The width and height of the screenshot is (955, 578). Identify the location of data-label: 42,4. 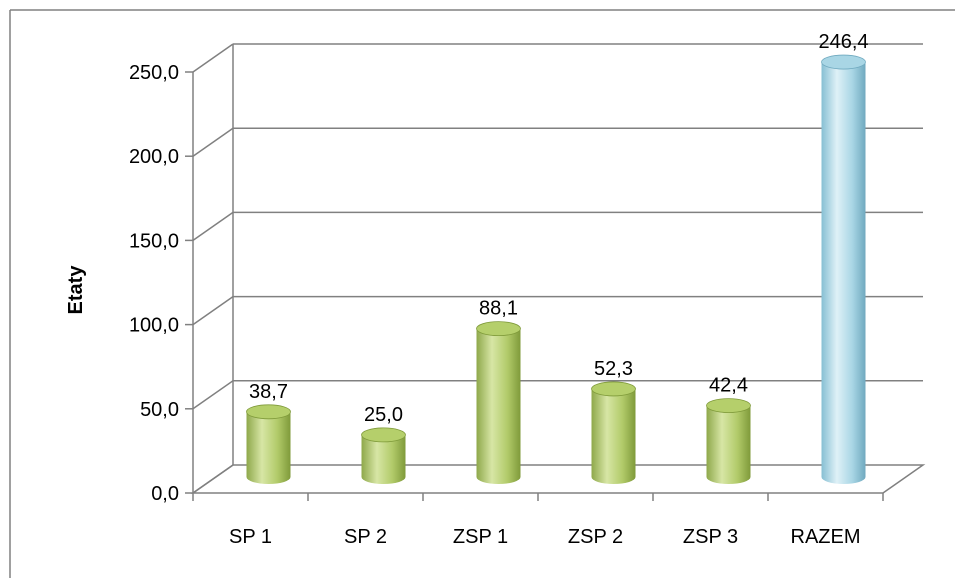
(728, 386).